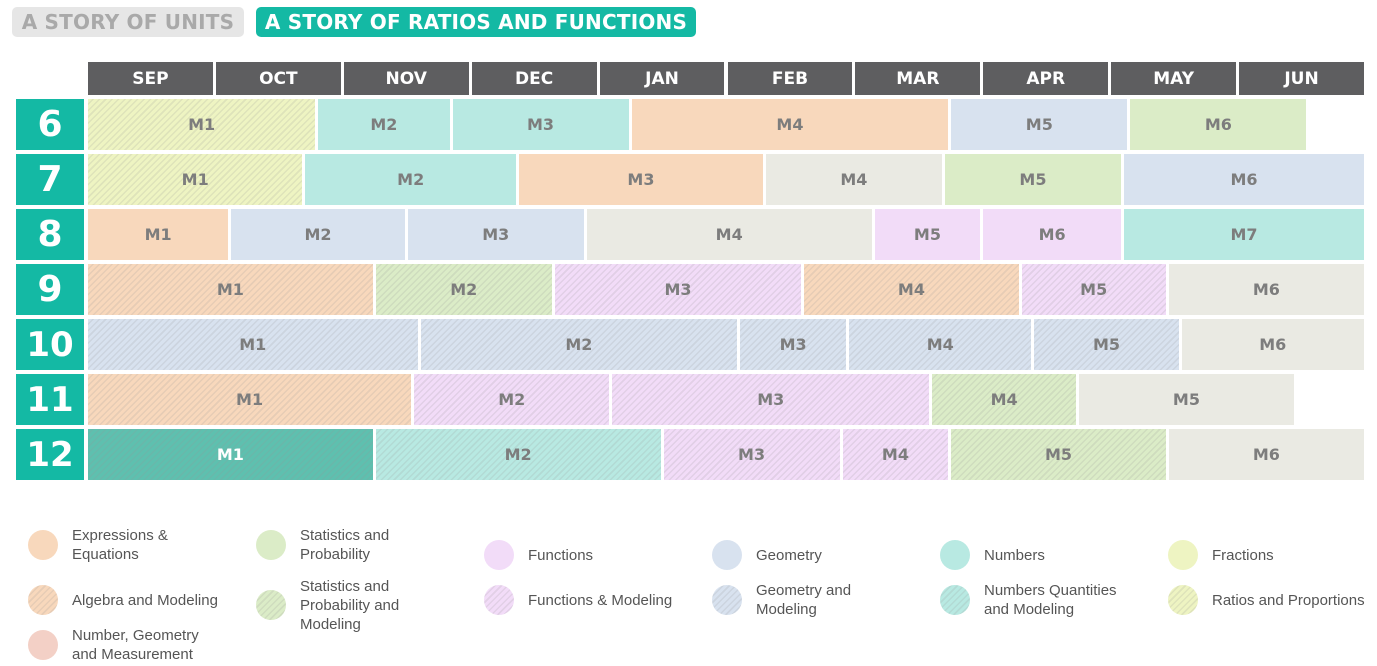  What do you see at coordinates (145, 600) in the screenshot?
I see `legend-label: Algebra and Modeling` at bounding box center [145, 600].